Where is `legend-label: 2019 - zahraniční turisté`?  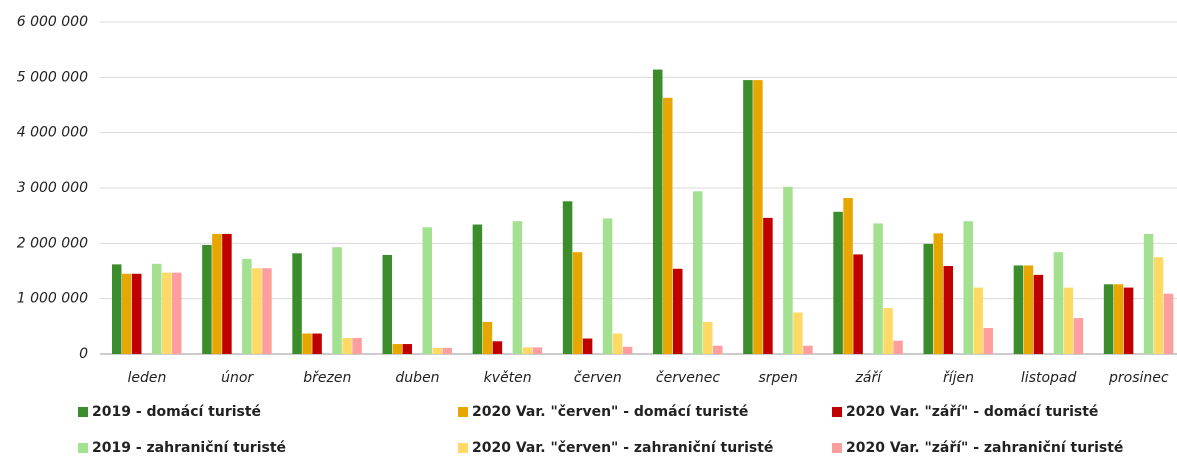
legend-label: 2019 - zahraniční turisté is located at coordinates (189, 448).